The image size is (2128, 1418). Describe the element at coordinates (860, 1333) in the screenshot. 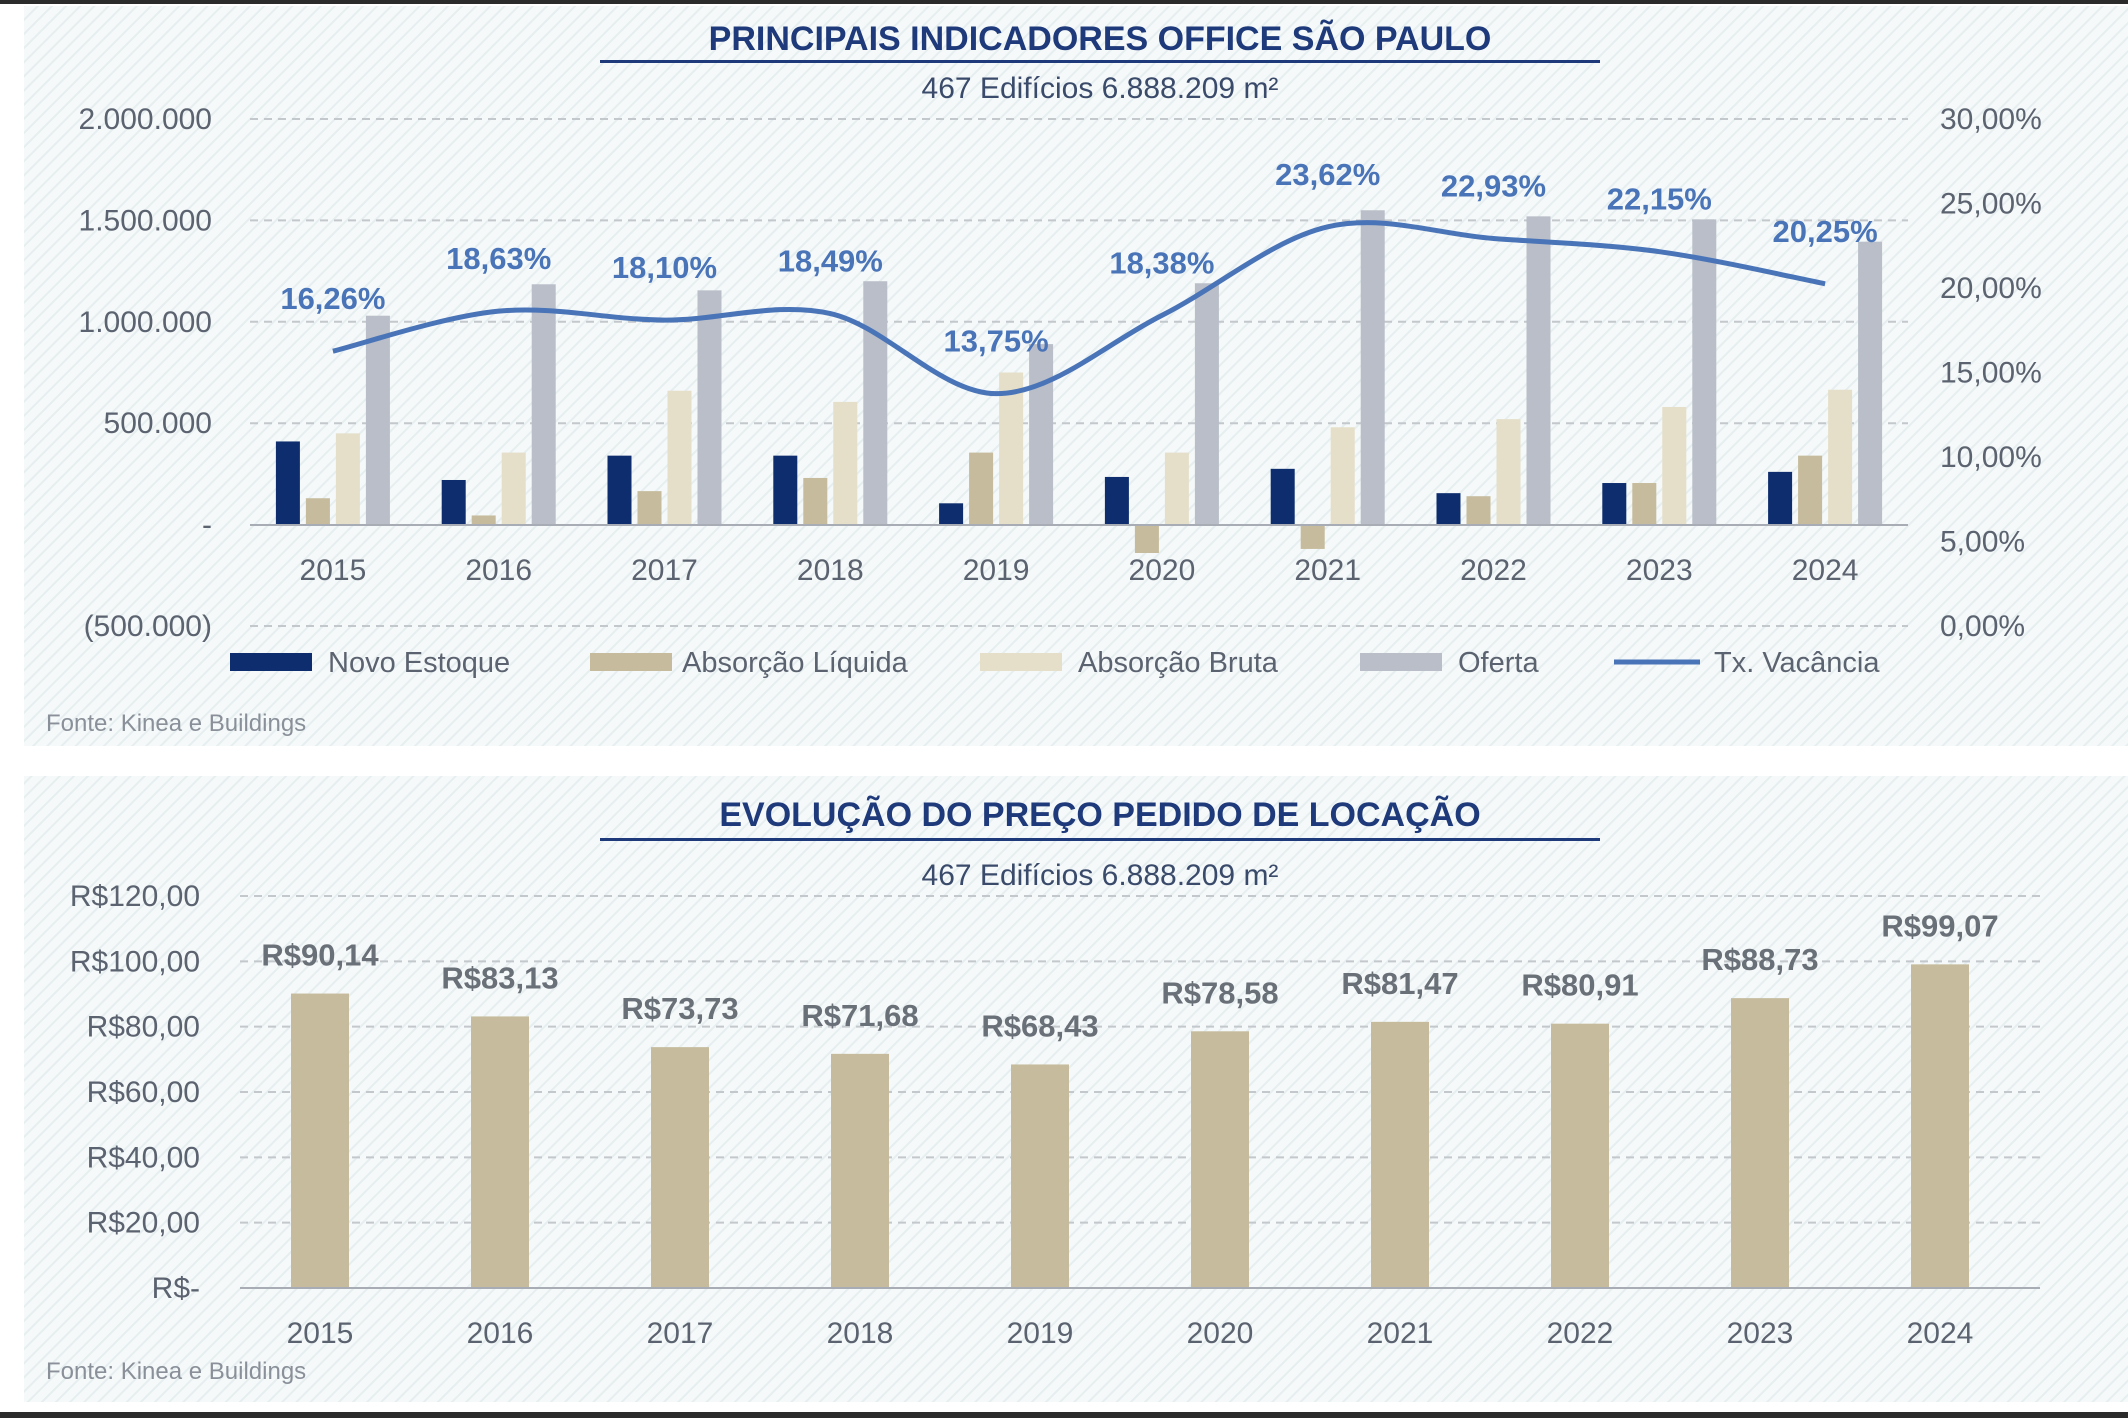

I see `x-tick-label: 2018` at that location.